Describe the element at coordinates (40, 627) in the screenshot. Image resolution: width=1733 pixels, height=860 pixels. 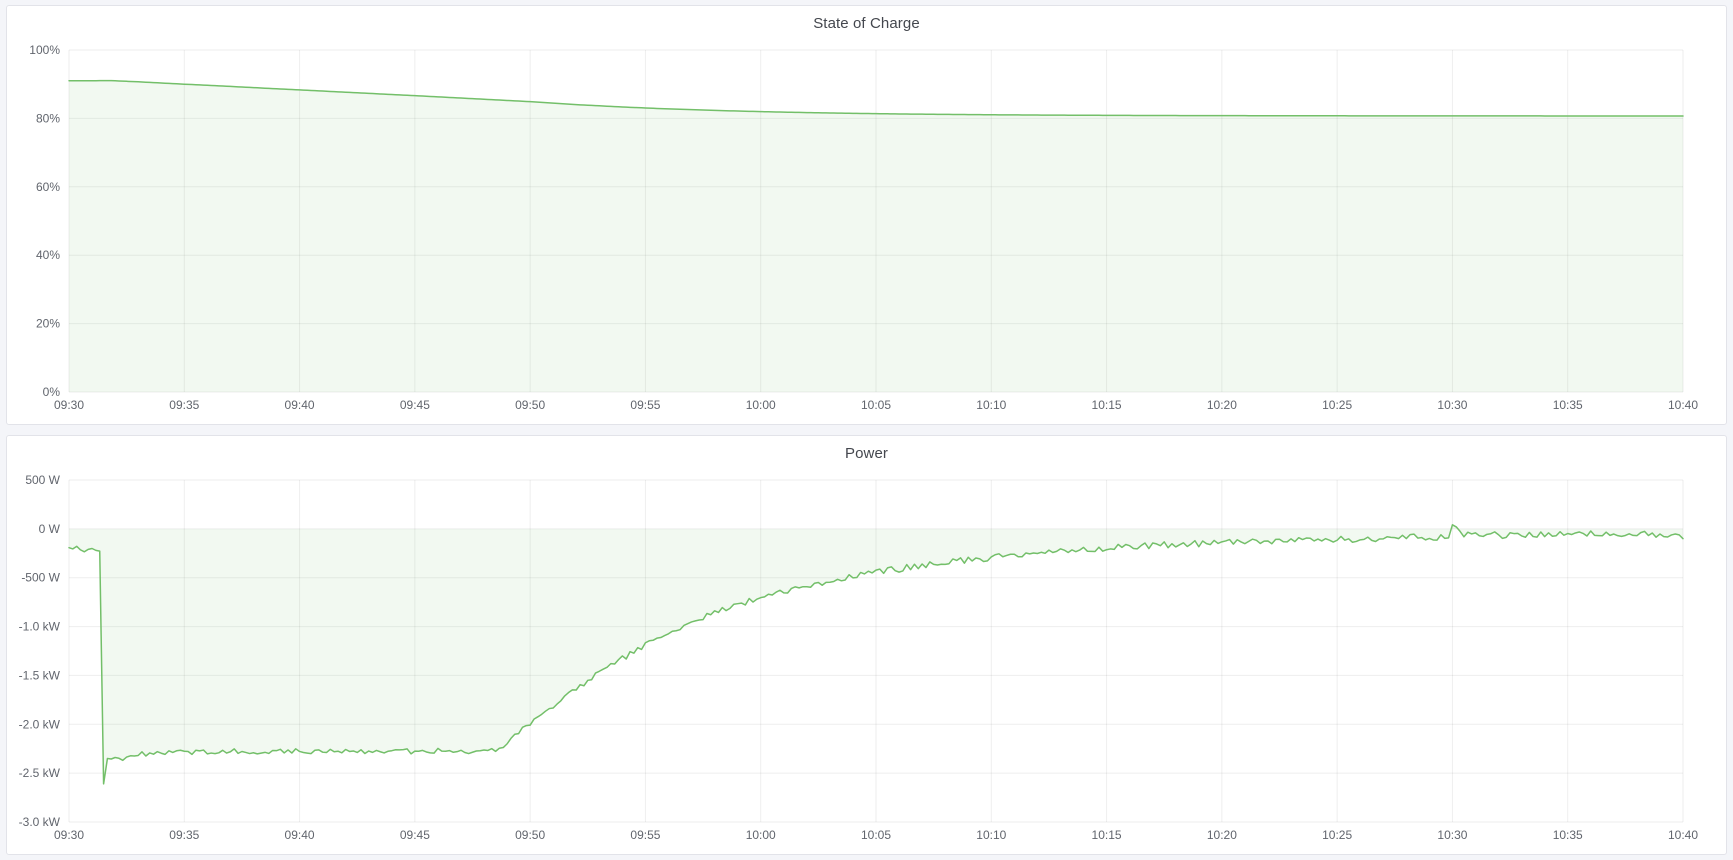
I see `y-tick-label: -1.0 kW` at that location.